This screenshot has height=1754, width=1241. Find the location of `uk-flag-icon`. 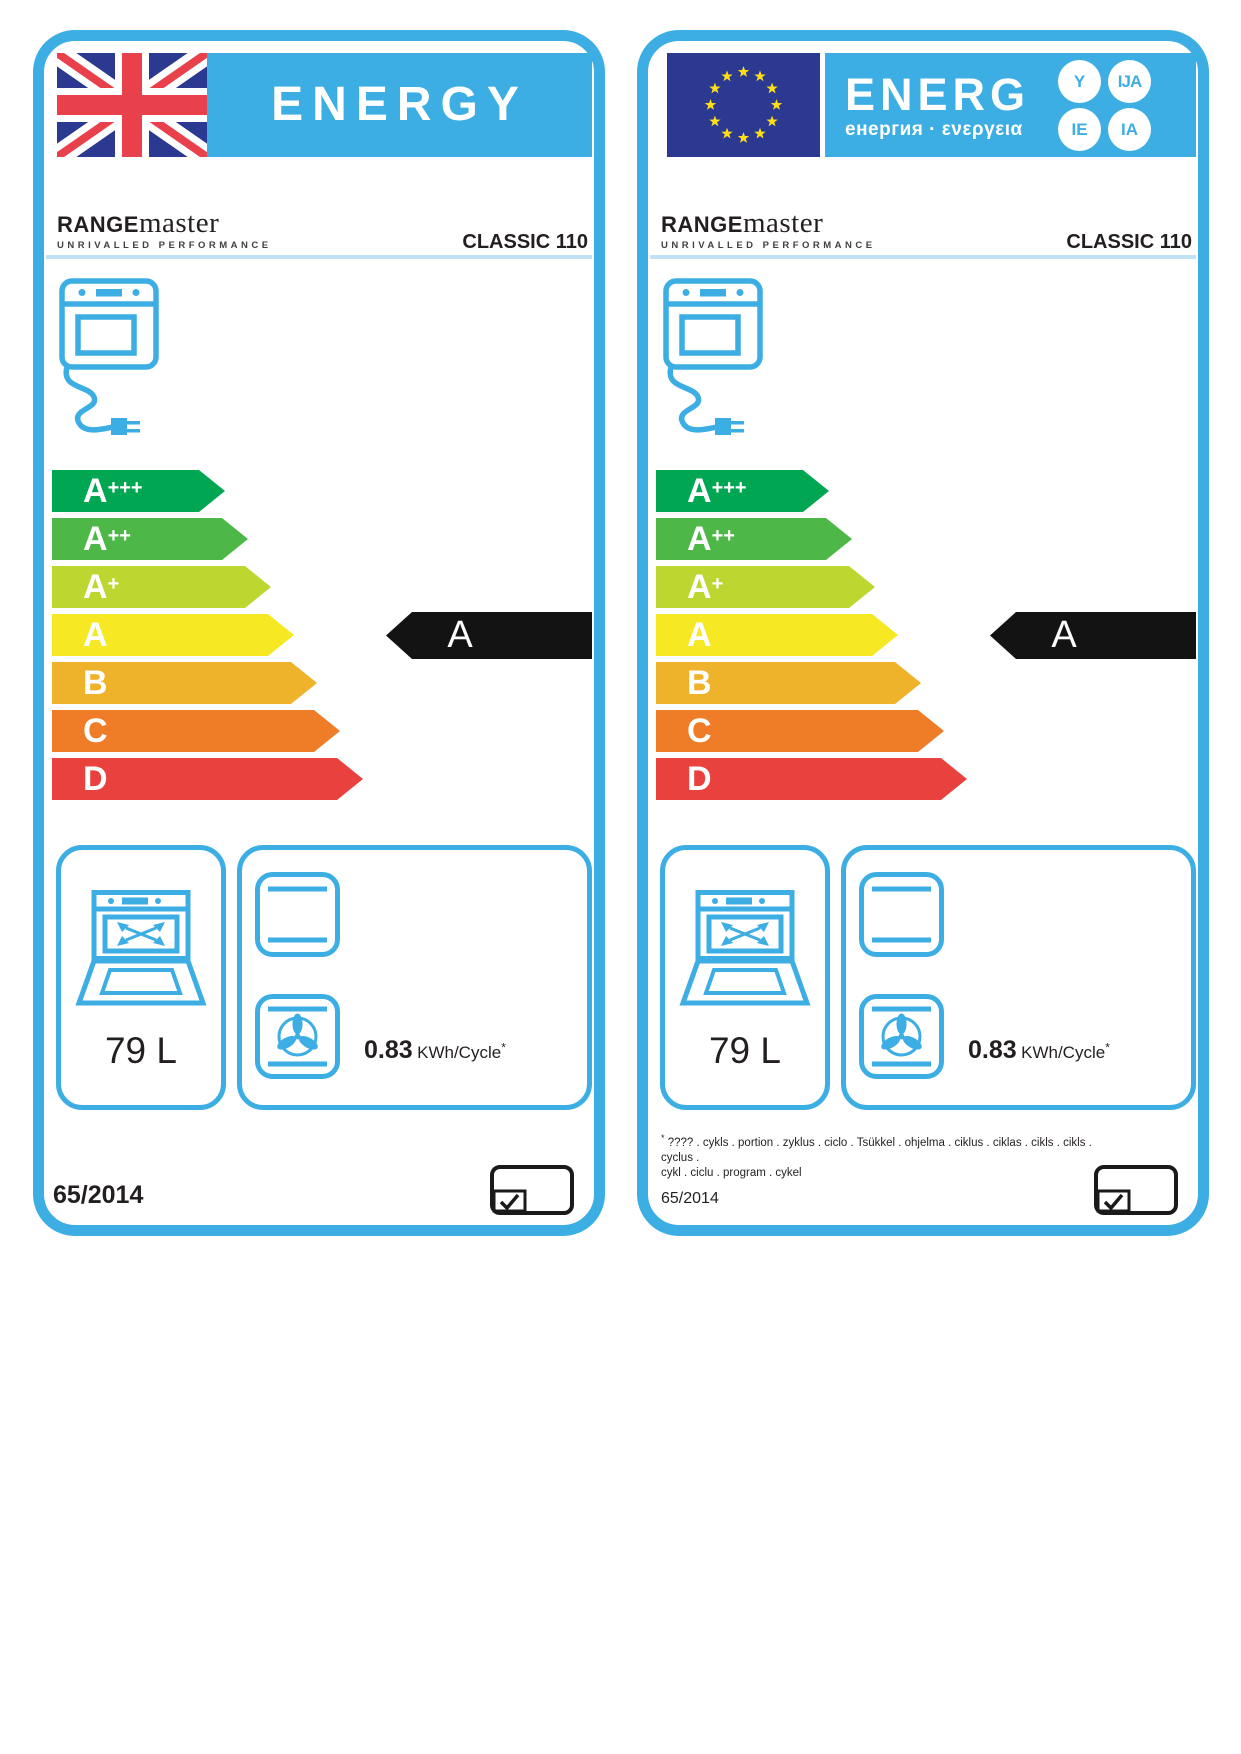

uk-flag-icon is located at coordinates (132, 105).